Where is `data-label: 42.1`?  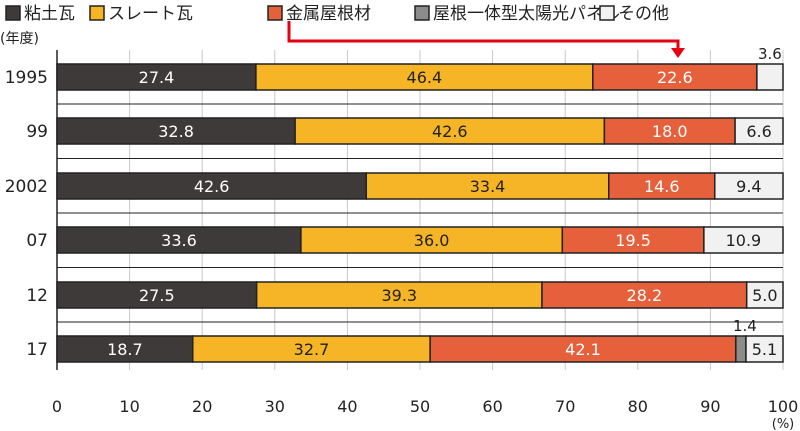
data-label: 42.1 is located at coordinates (583, 349).